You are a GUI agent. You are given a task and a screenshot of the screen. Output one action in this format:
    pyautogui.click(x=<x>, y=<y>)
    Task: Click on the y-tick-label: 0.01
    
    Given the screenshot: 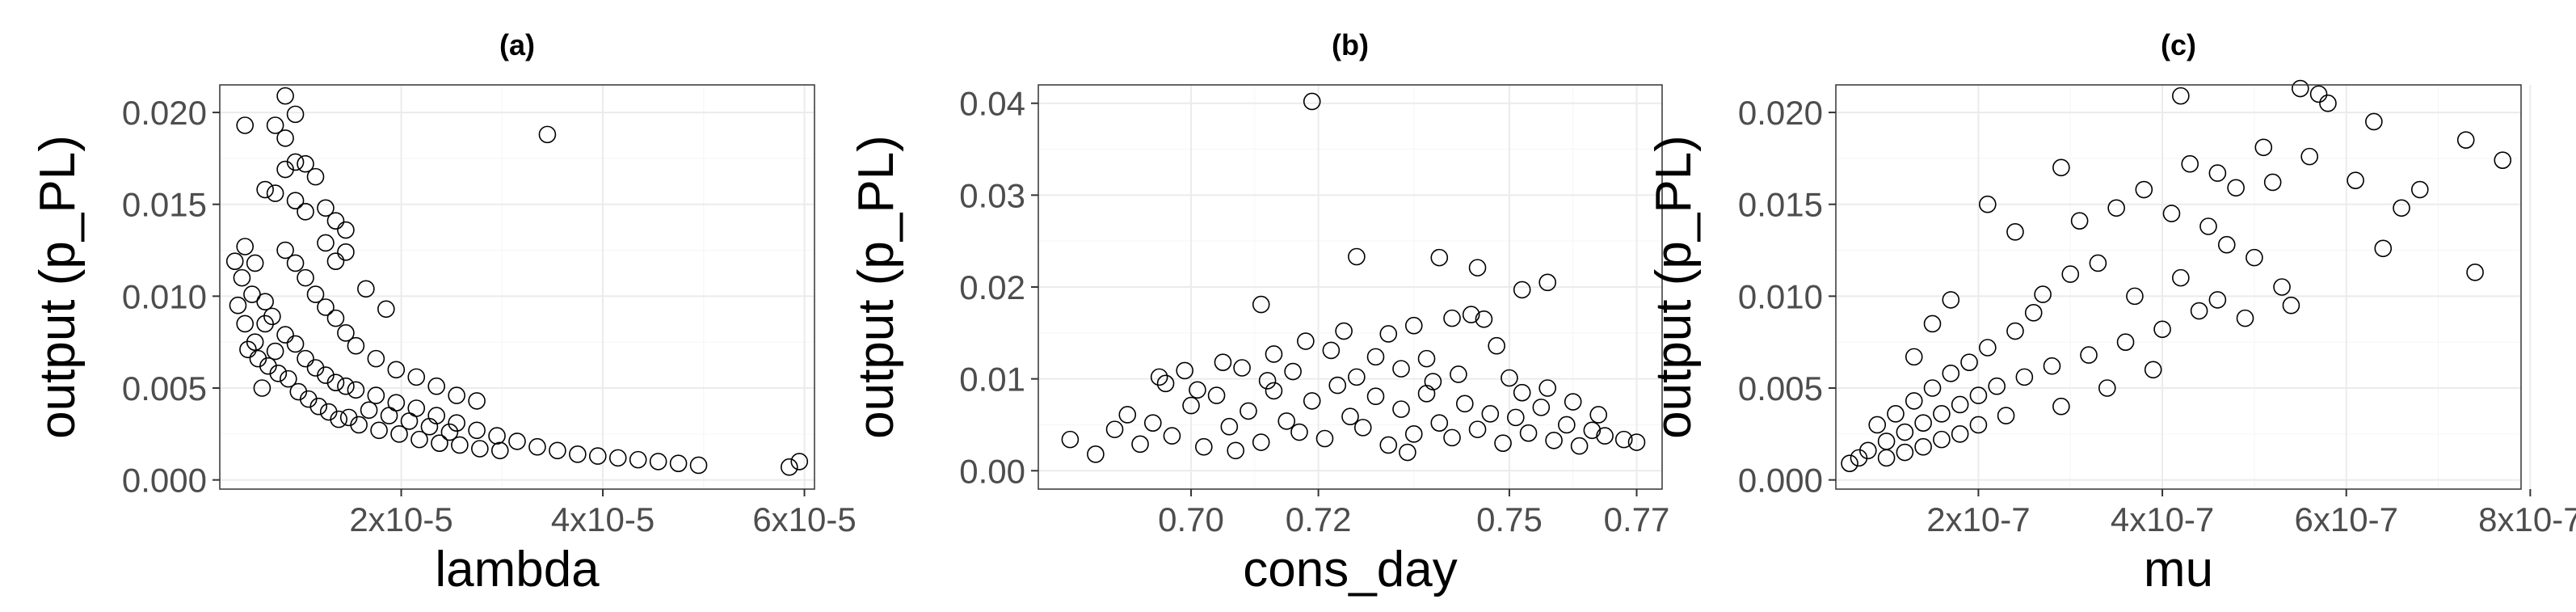 What is the action you would take?
    pyautogui.click(x=992, y=380)
    